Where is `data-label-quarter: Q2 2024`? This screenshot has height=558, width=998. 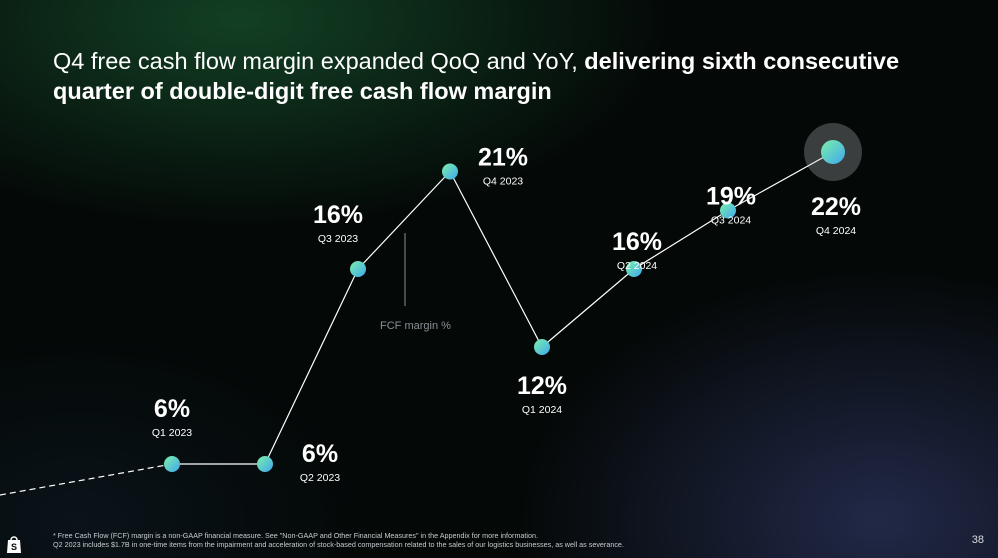 data-label-quarter: Q2 2024 is located at coordinates (637, 266).